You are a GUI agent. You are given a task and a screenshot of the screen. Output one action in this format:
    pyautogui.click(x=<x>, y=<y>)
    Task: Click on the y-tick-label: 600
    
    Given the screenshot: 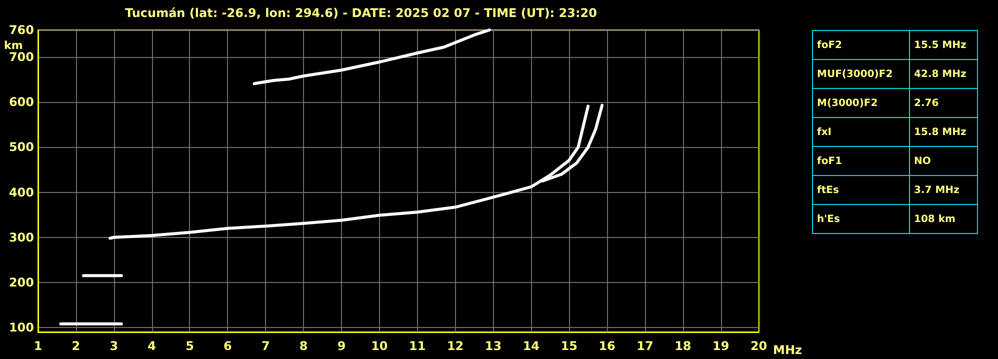 What is the action you would take?
    pyautogui.click(x=21, y=102)
    